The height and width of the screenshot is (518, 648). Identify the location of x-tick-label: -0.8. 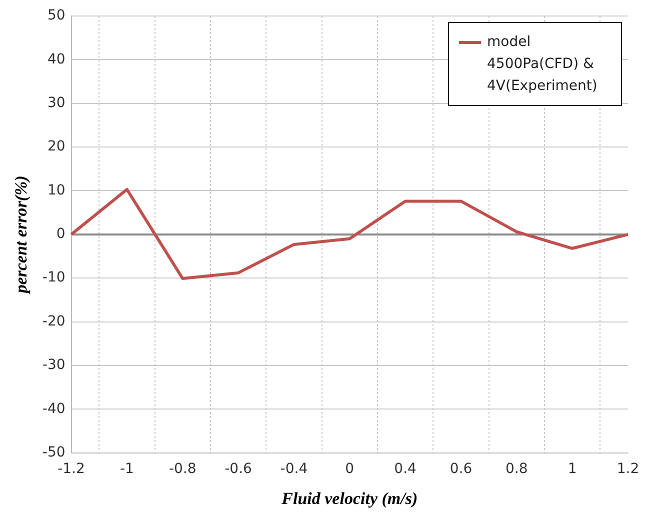
(182, 468).